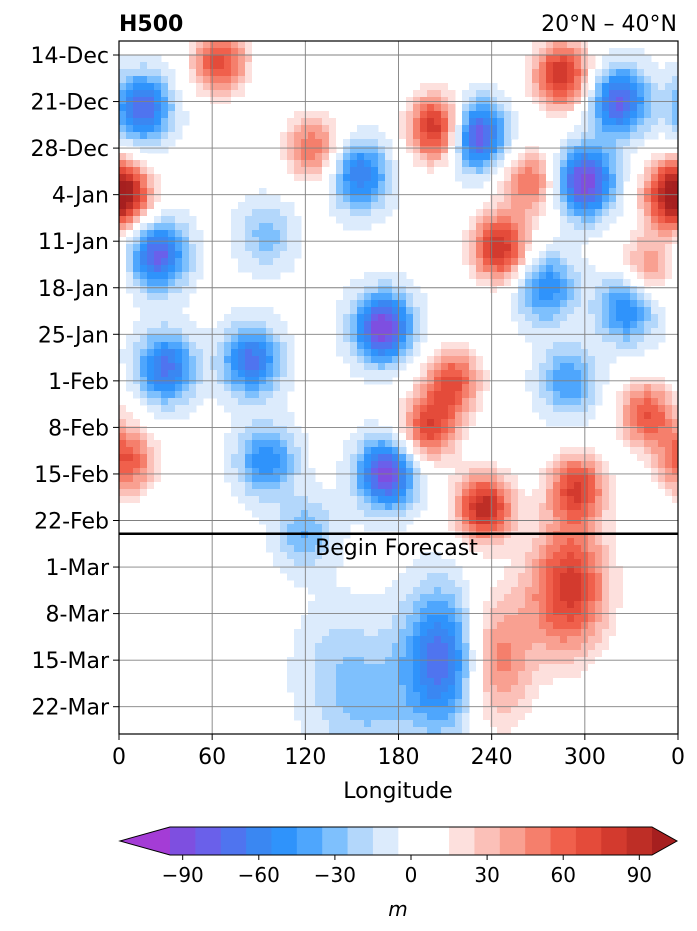 The width and height of the screenshot is (697, 931). Describe the element at coordinates (73, 289) in the screenshot. I see `y-tick-label: 18-Jan` at that location.